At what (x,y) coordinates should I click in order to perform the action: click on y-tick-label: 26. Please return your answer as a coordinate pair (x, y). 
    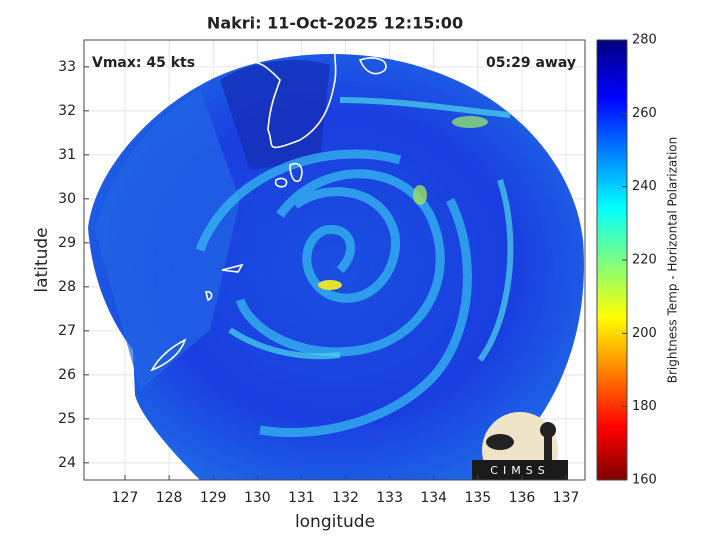
    Looking at the image, I should click on (67, 375).